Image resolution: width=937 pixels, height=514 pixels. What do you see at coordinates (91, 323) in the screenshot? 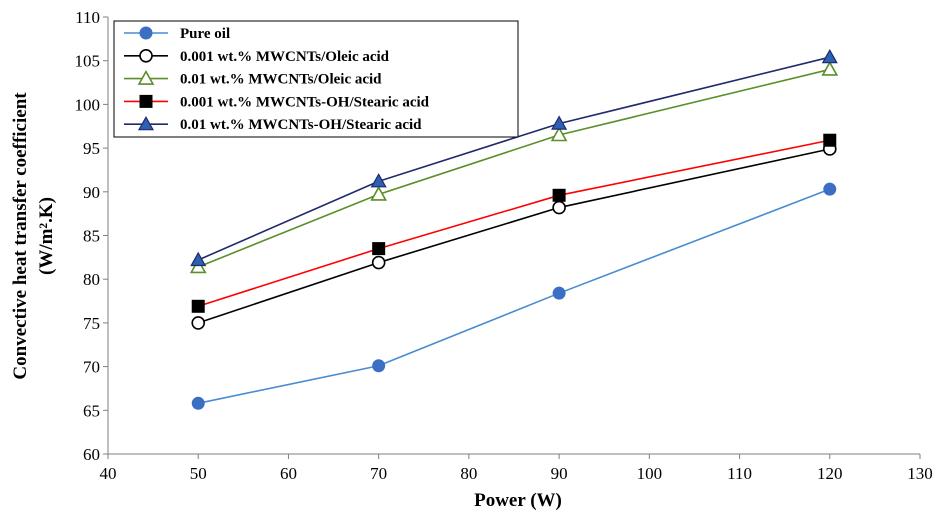
I see `y-tick-label: 75` at bounding box center [91, 323].